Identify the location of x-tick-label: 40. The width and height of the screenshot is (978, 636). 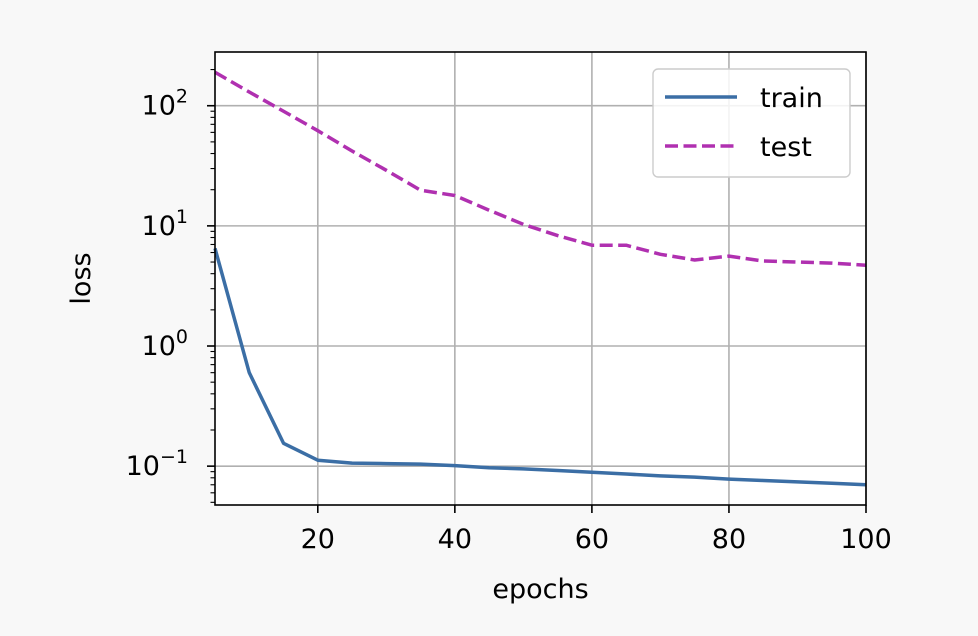
(455, 539).